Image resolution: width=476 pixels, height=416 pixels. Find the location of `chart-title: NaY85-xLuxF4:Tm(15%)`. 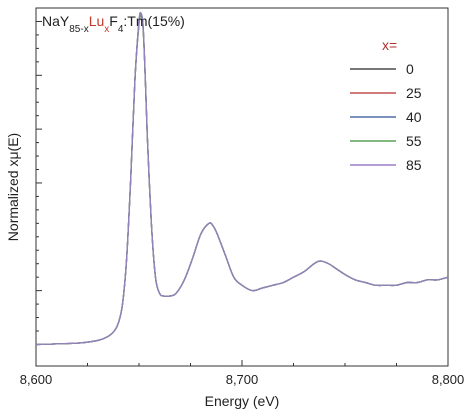

chart-title: NaY85-xLuxF4:Tm(15%) is located at coordinates (113, 24).